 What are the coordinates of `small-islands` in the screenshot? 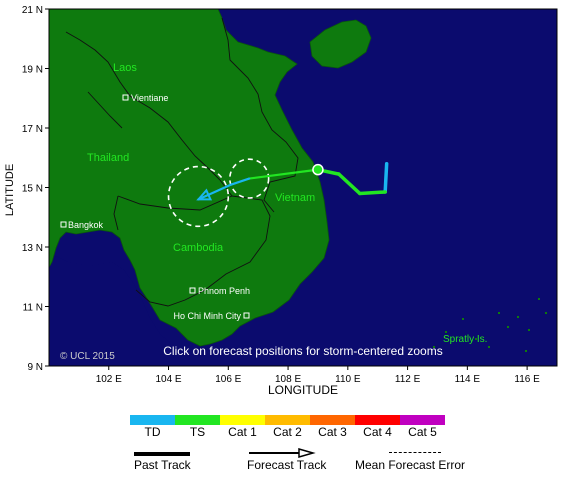 It's located at (490, 325).